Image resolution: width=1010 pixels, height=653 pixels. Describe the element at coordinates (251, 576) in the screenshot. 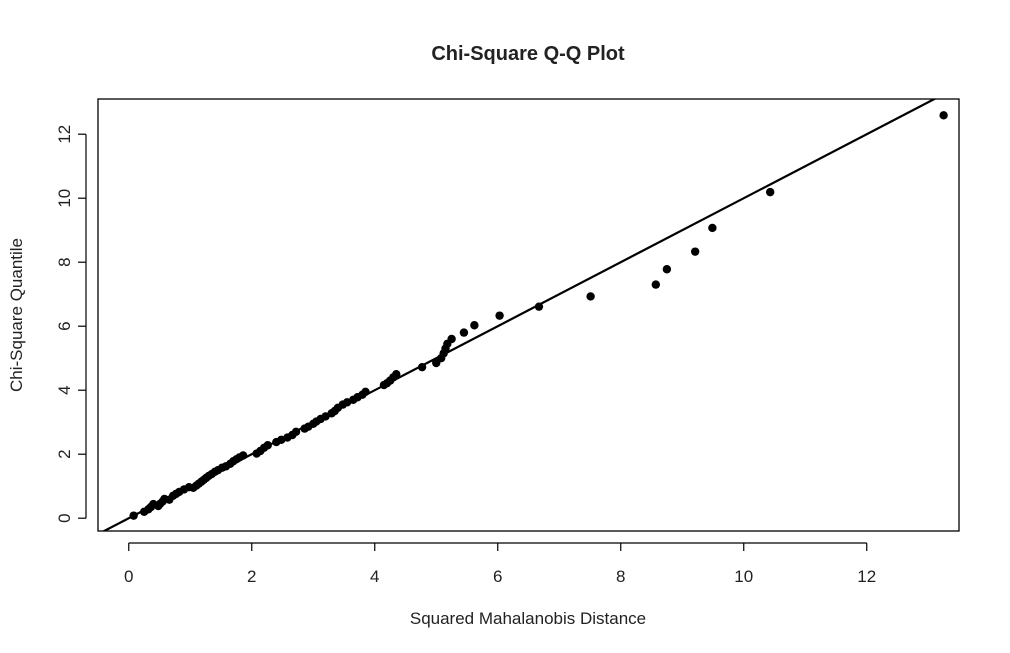

I see `x-tick-label: 2` at that location.